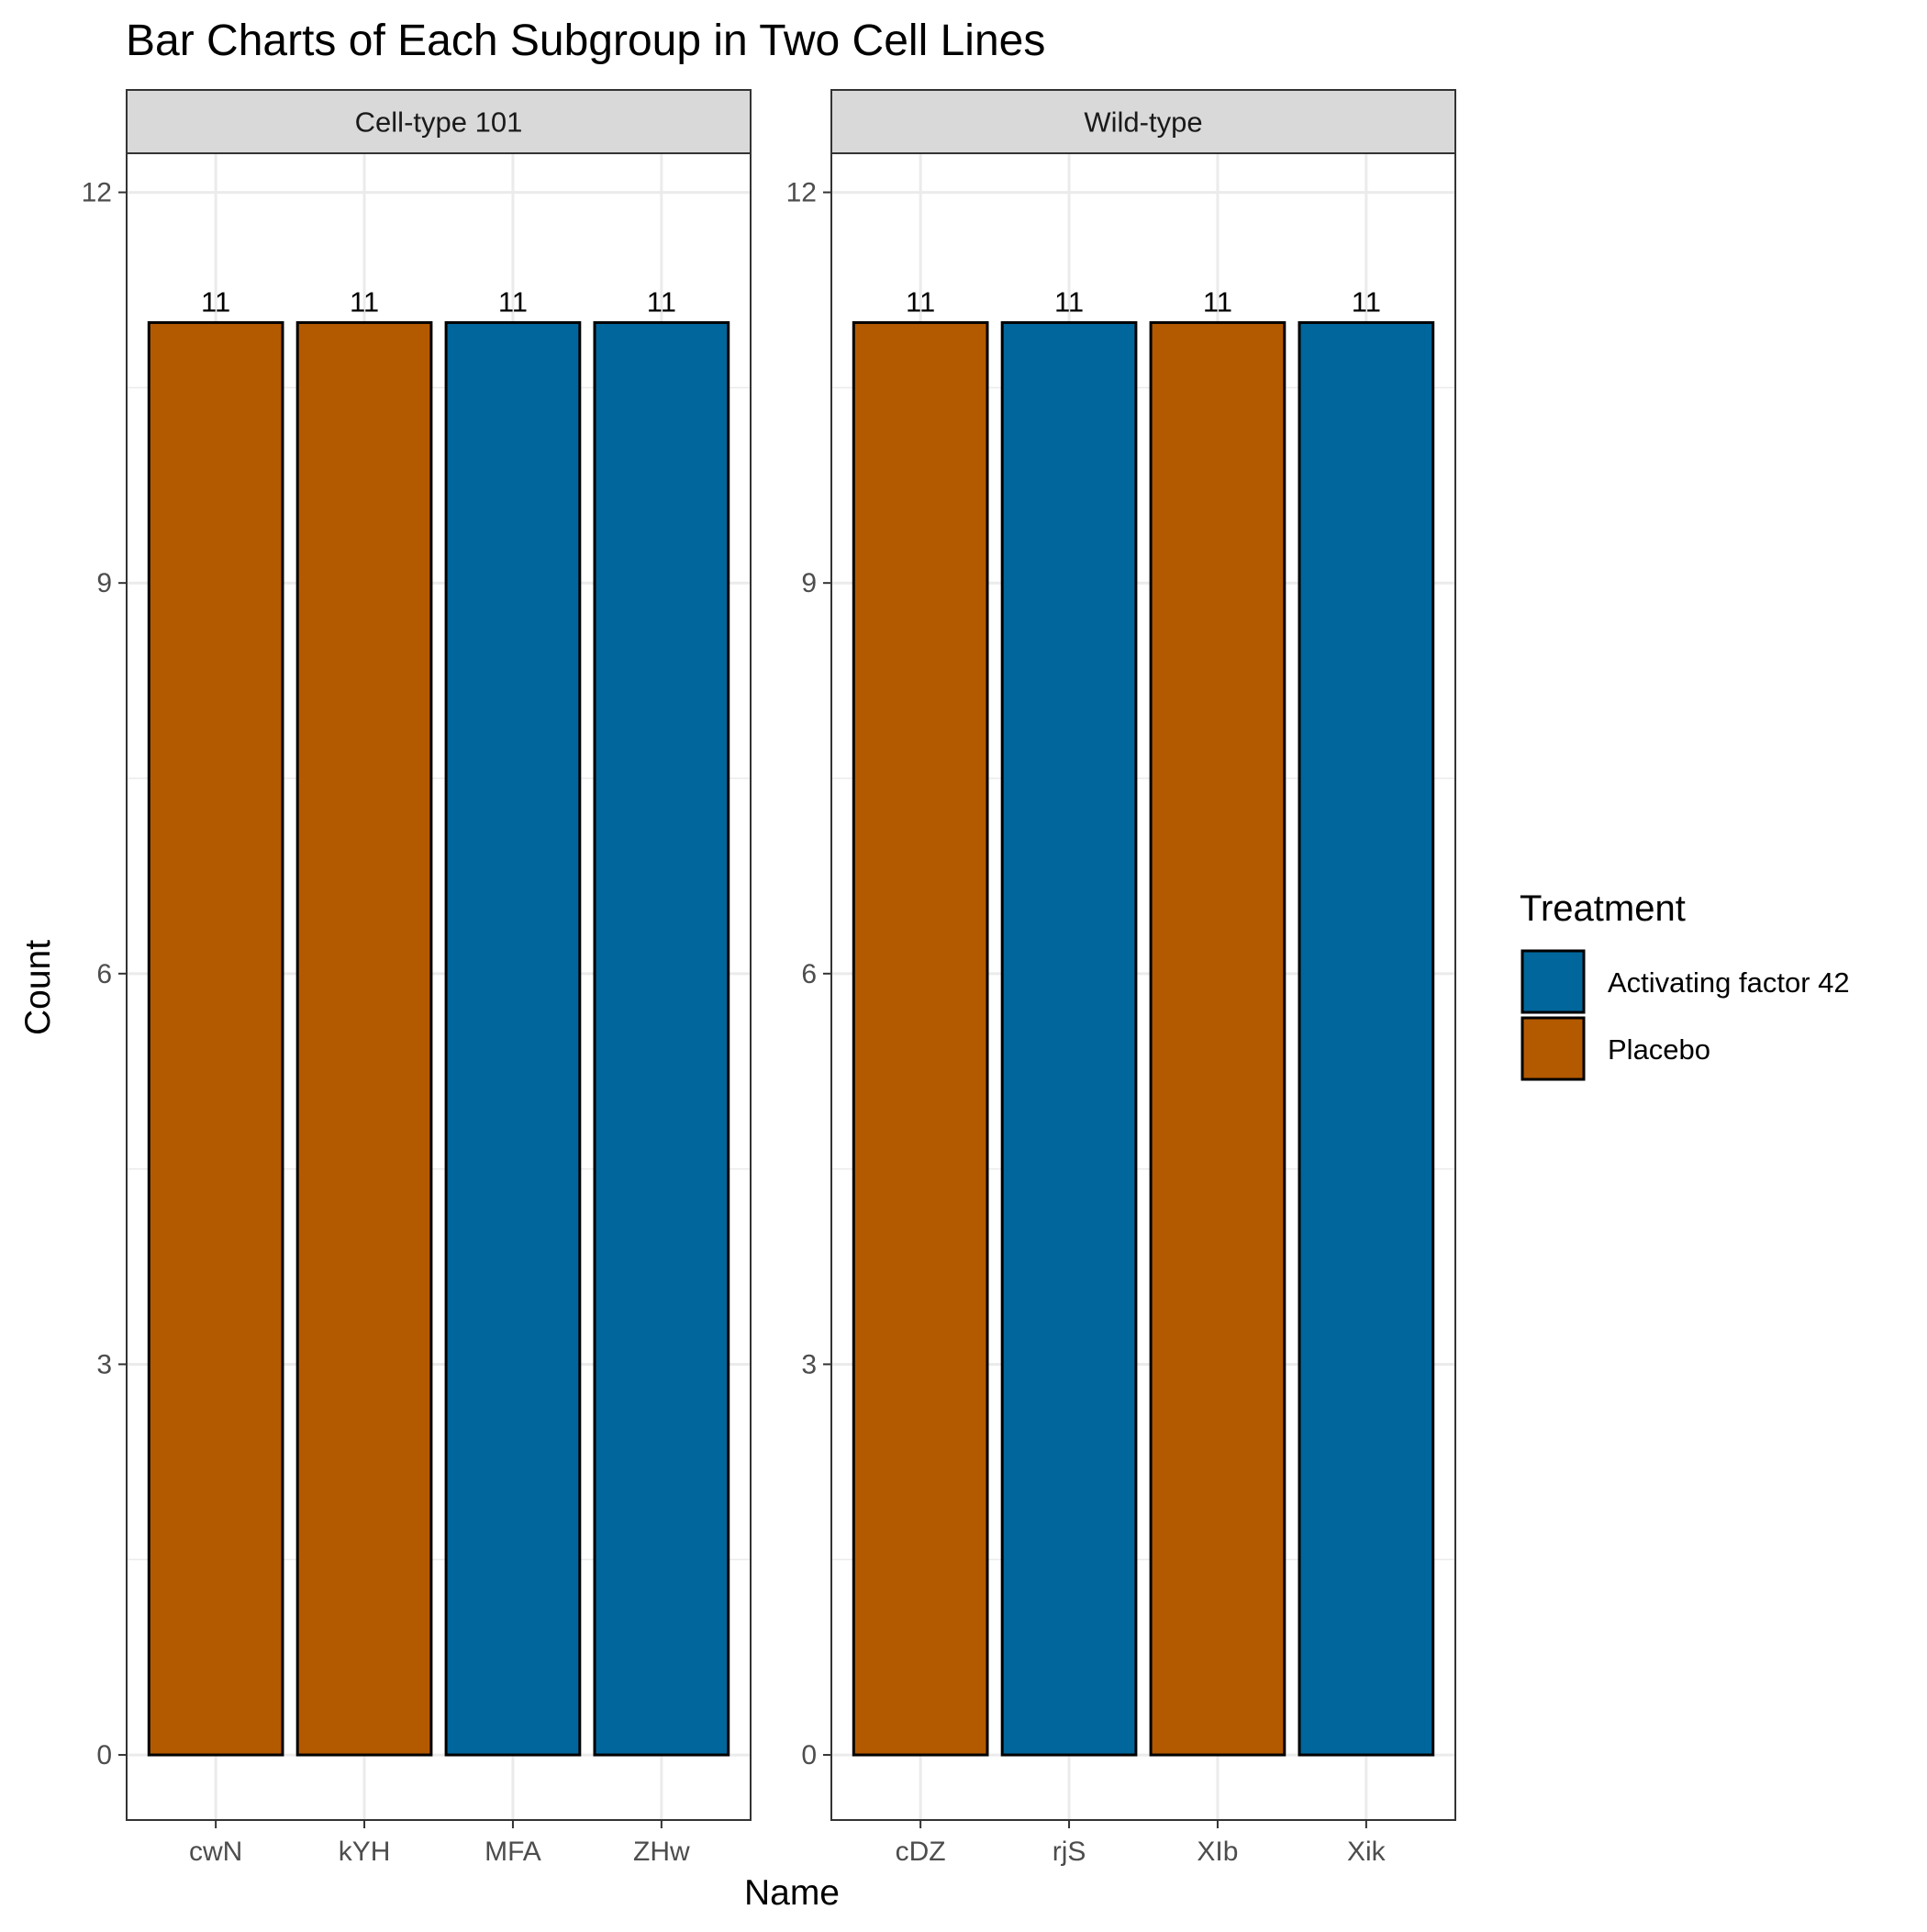 Image resolution: width=1927 pixels, height=1932 pixels. I want to click on legend-label: Activating factor 42, so click(1729, 983).